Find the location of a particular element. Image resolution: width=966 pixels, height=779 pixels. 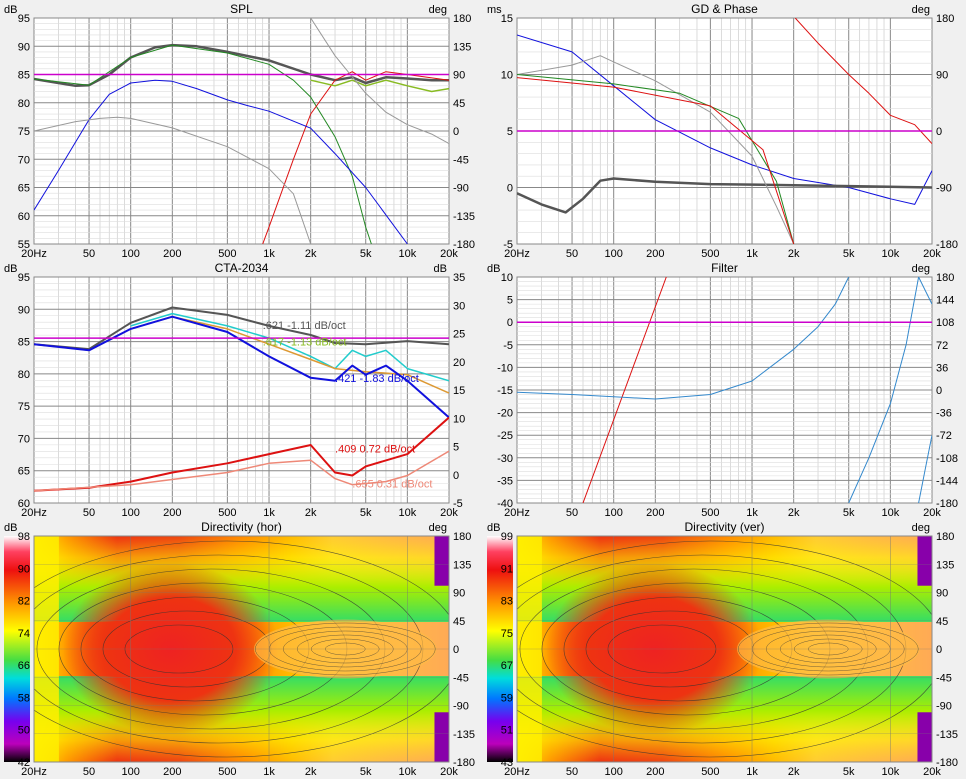

y-tick-label: 90 is located at coordinates (24, 47).